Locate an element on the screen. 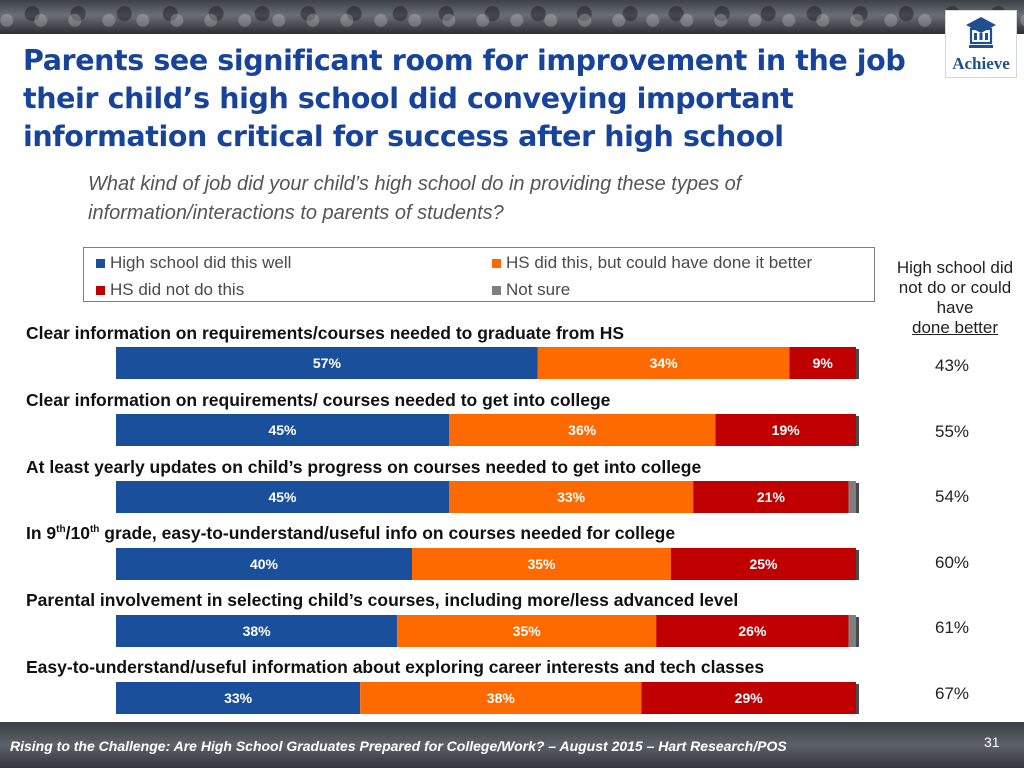 The height and width of the screenshot is (768, 1024). bar-value-label: 19% is located at coordinates (786, 430).